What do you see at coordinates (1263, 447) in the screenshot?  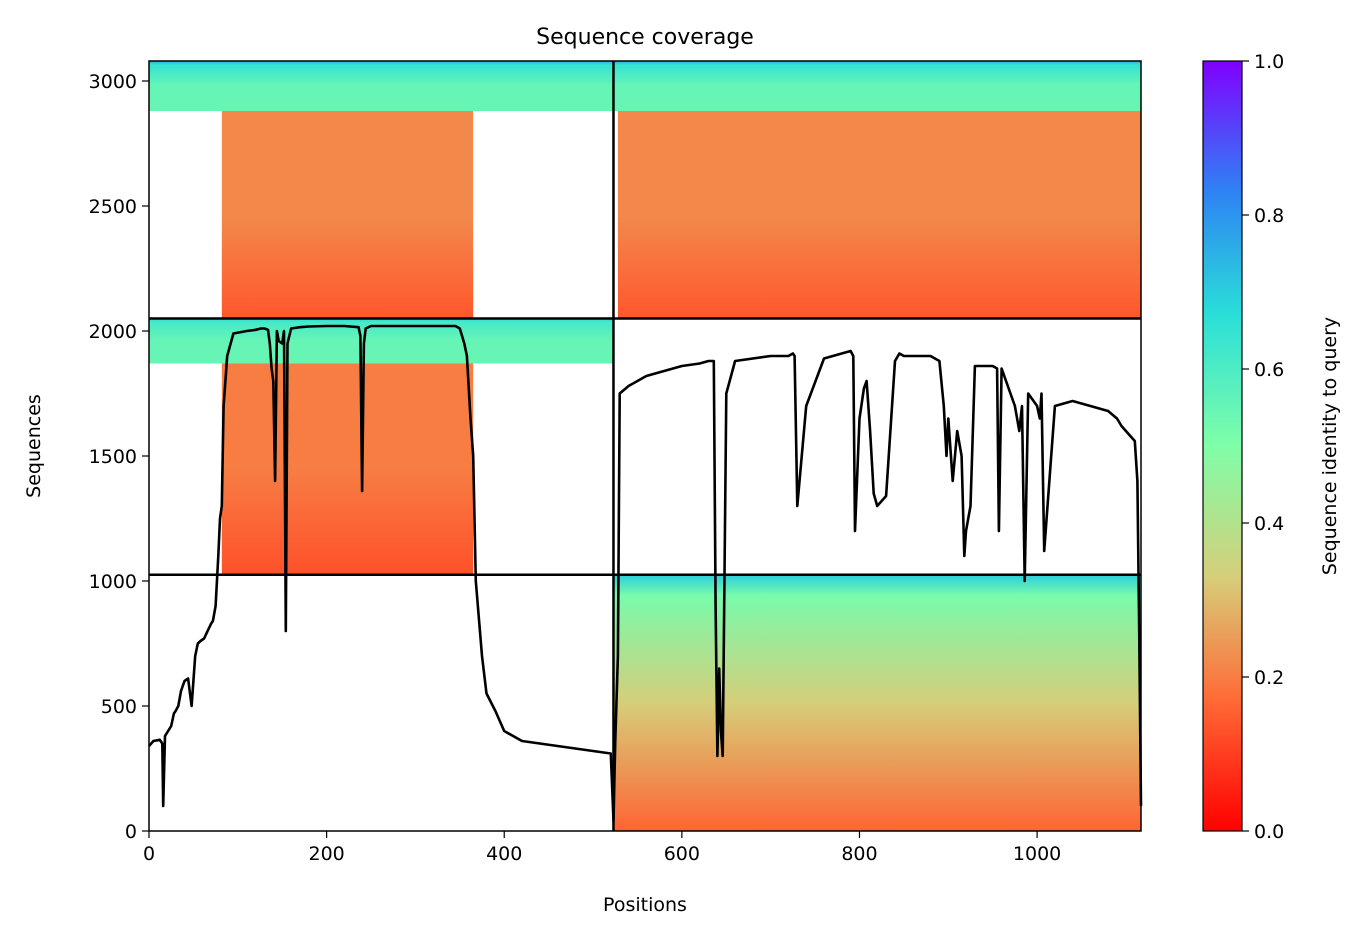 I see `colorbar-ticks: 0.0 0.2 0.4 0.6 0.8 1.0` at bounding box center [1263, 447].